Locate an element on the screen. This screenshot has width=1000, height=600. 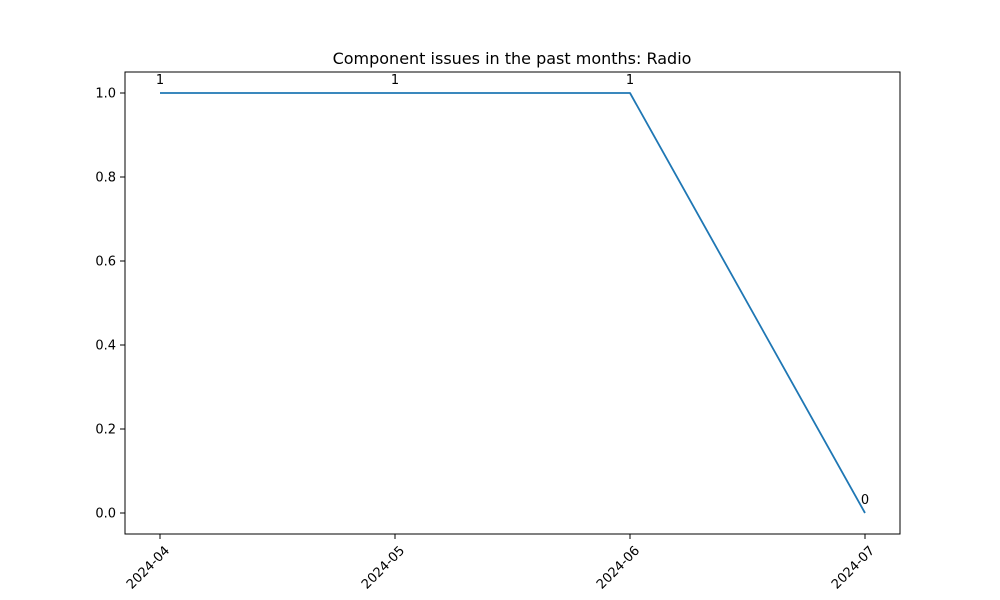
y-tick-label: 0.8 is located at coordinates (105, 178).